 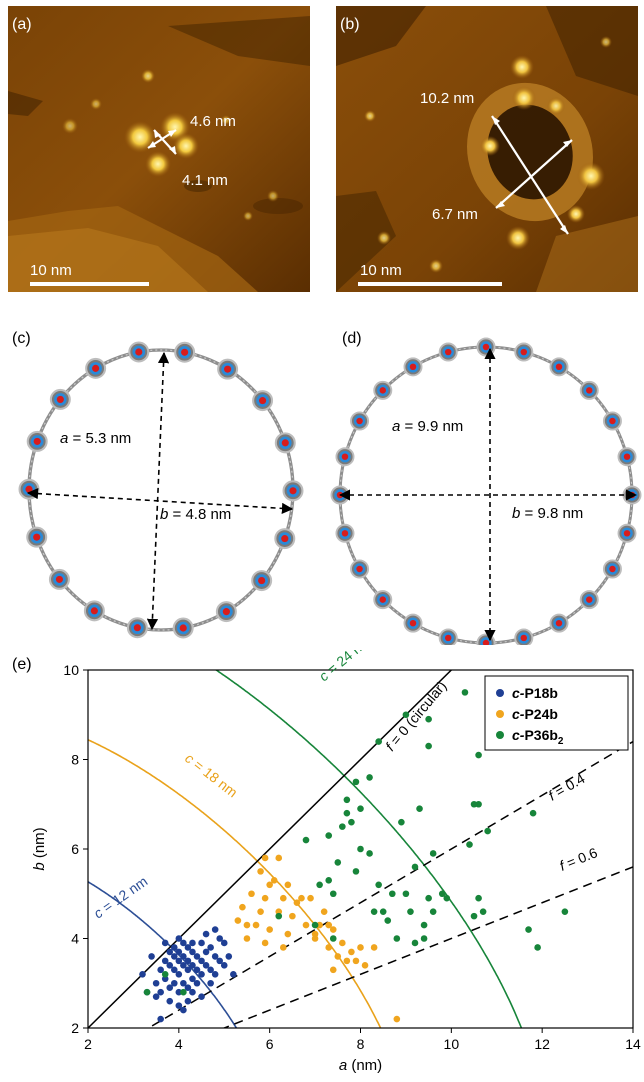 What do you see at coordinates (211, 775) in the screenshot?
I see `curve-label-18: c = 18 nm` at bounding box center [211, 775].